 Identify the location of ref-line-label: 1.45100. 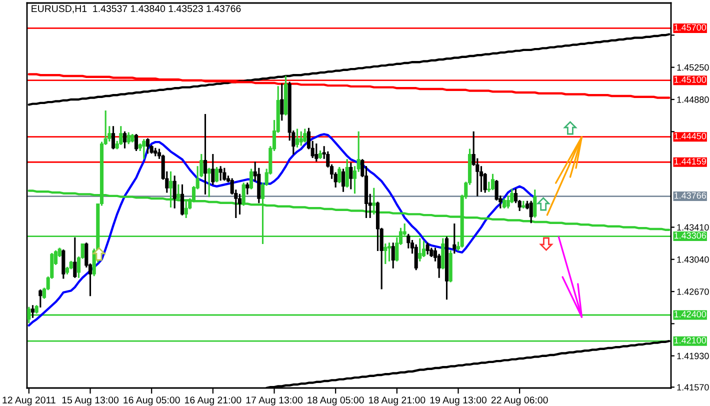
(690, 79).